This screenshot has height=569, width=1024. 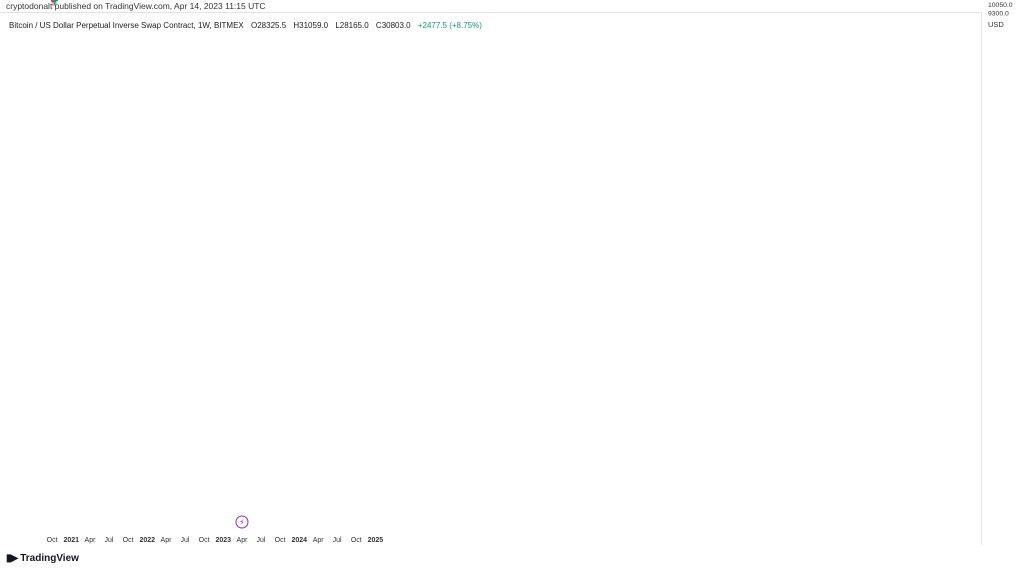 I want to click on tradingview-logo: ▮▶ TradingView, so click(x=42, y=558).